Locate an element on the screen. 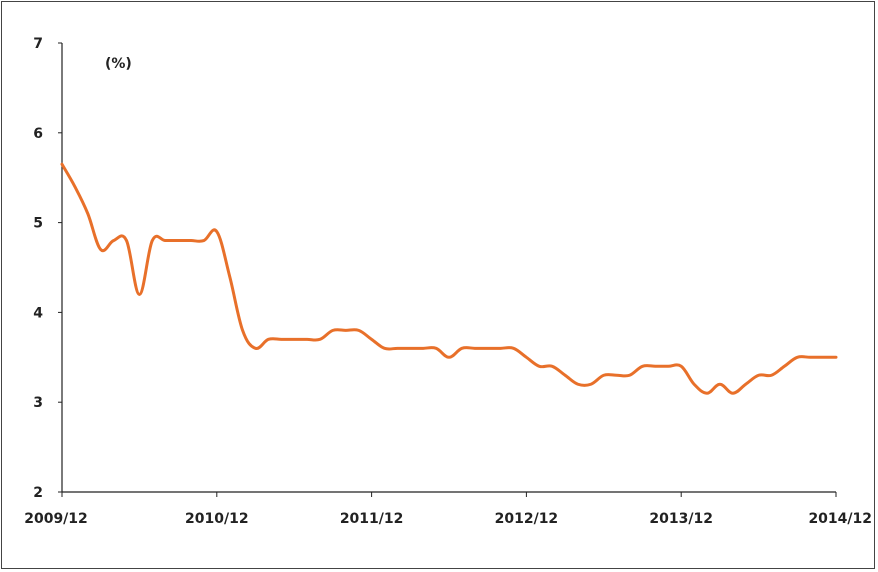  x-tick-label: 2010/12 is located at coordinates (217, 519).